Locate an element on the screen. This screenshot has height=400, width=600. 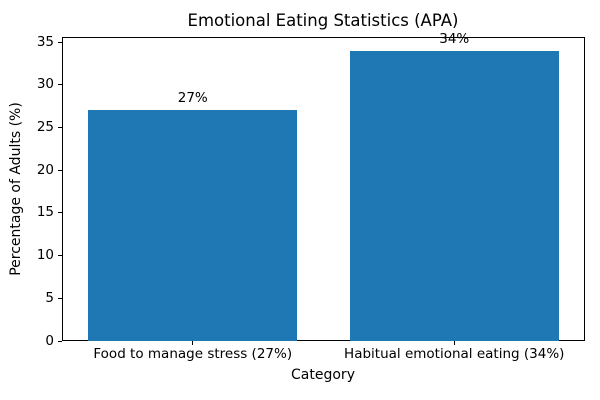
x-tick-label: Habitual emotional eating (34%) is located at coordinates (454, 354).